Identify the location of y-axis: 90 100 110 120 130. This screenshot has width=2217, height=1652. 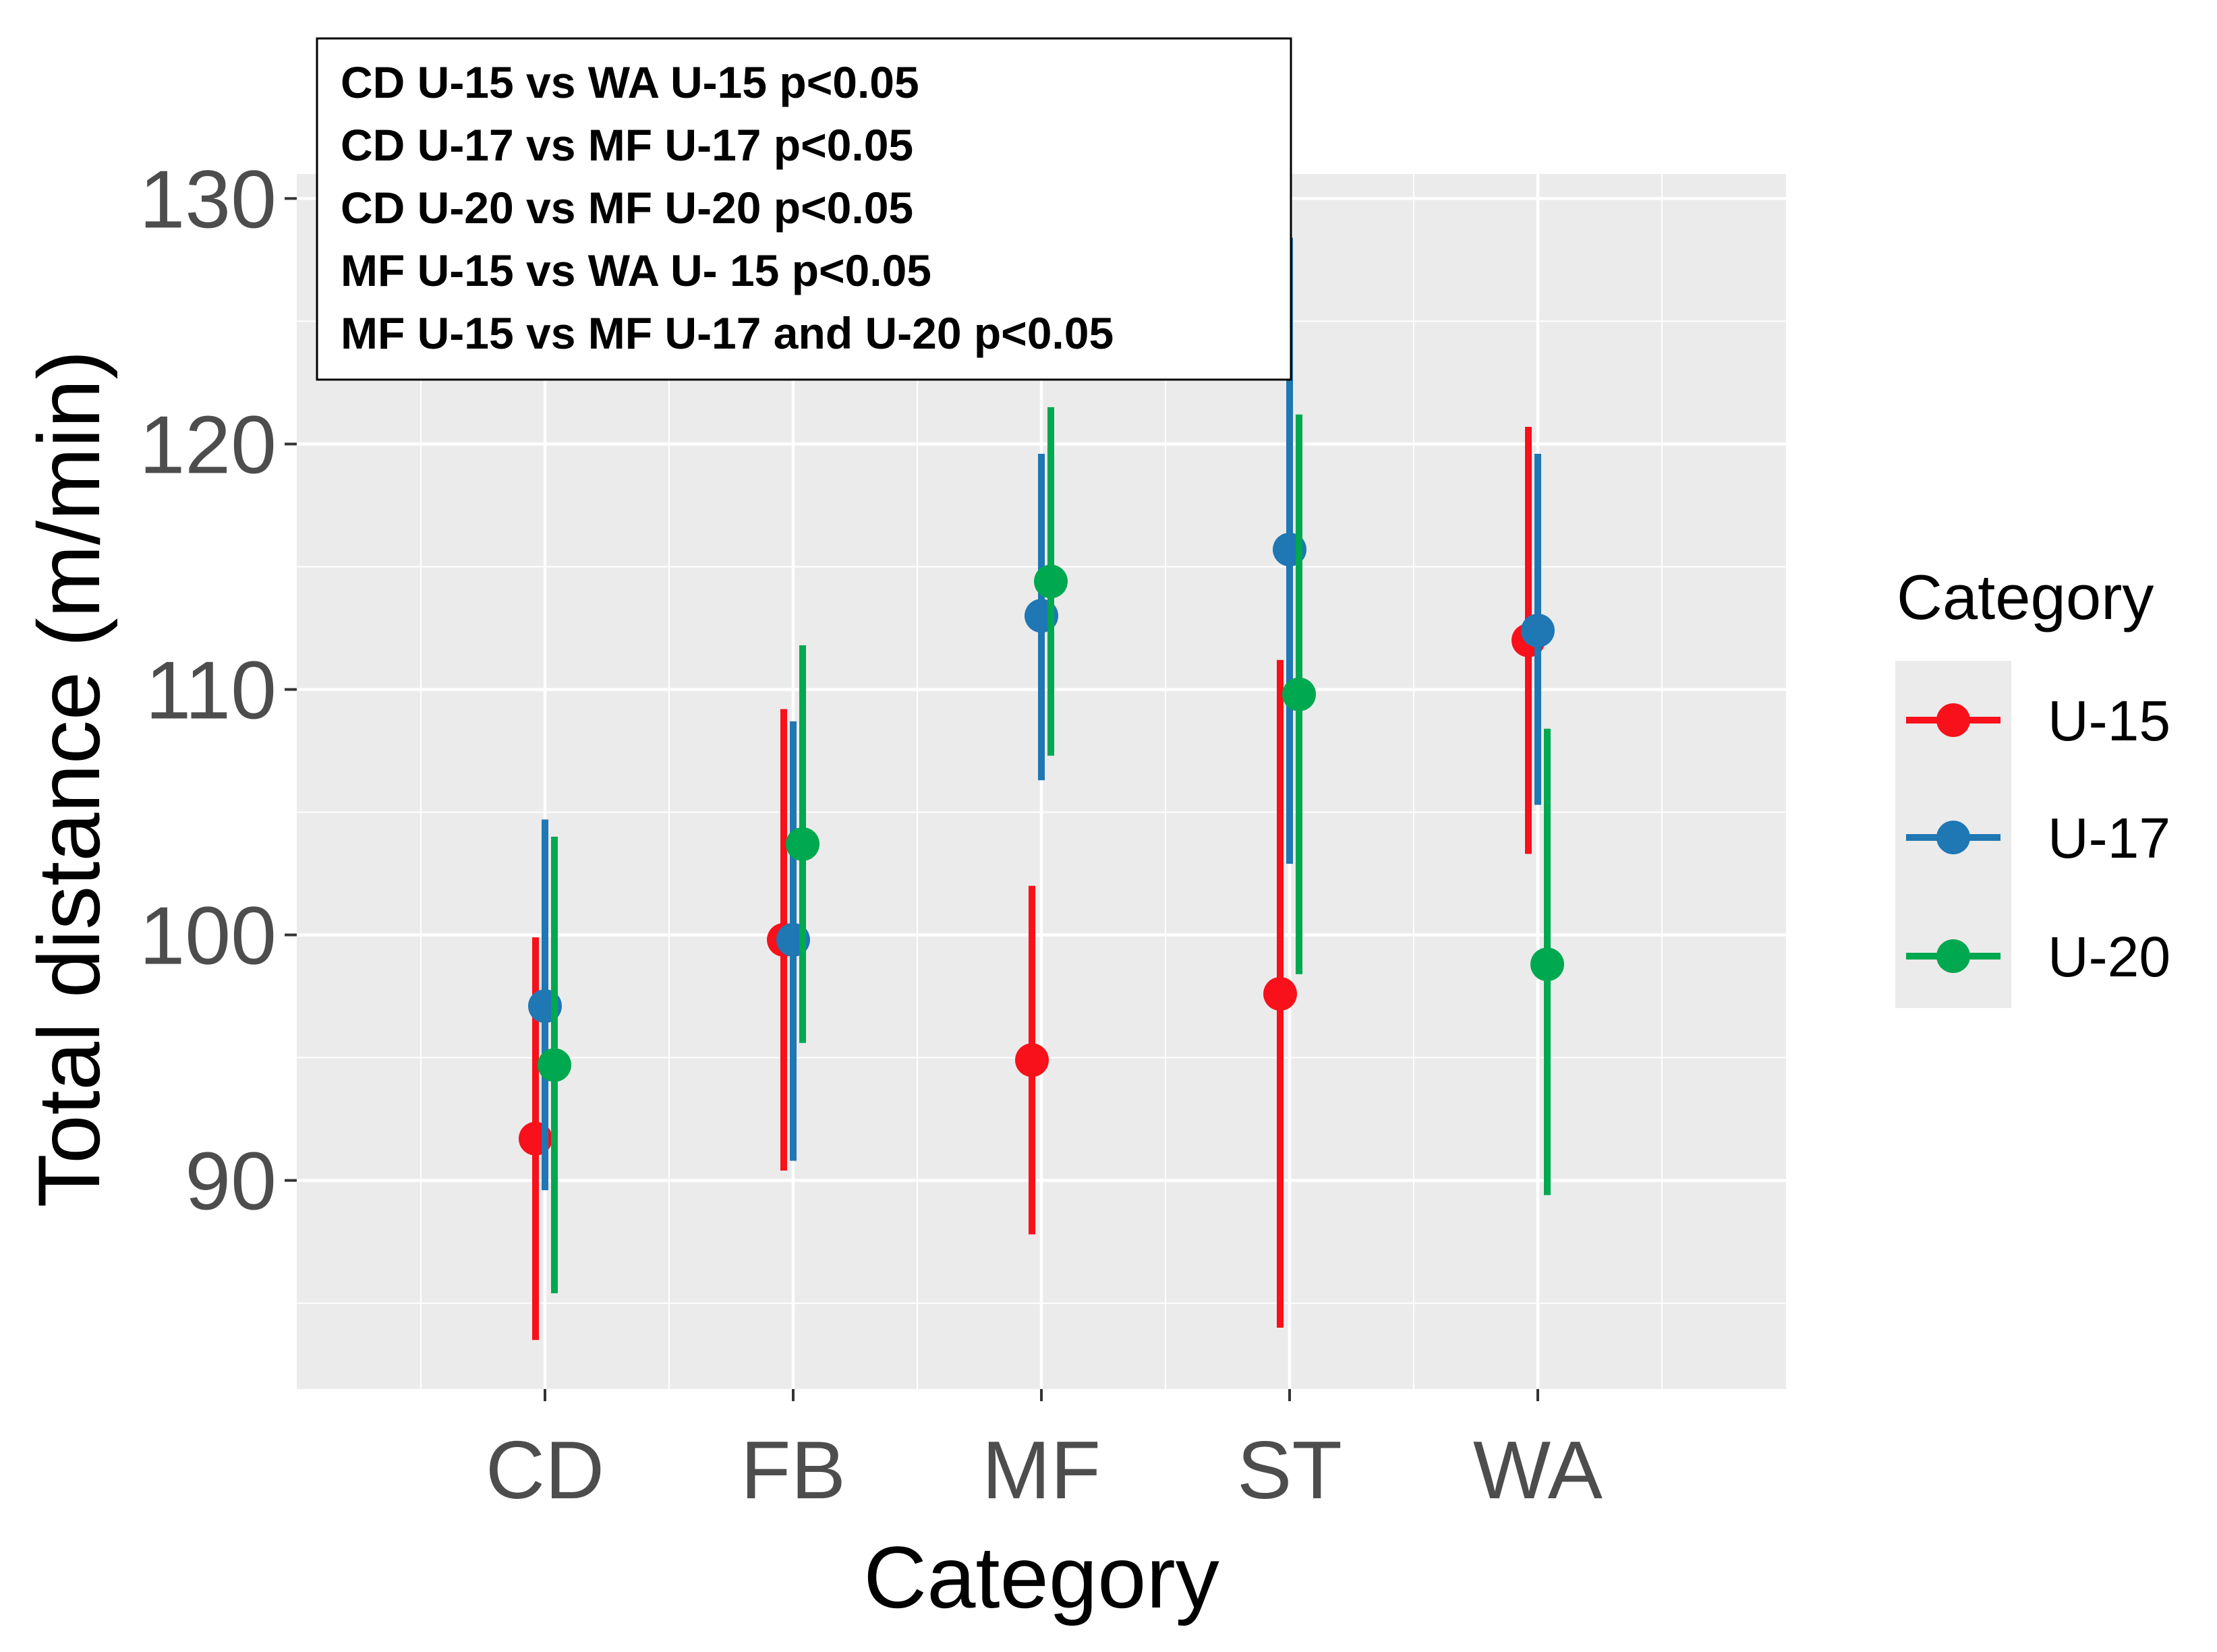
(218, 690).